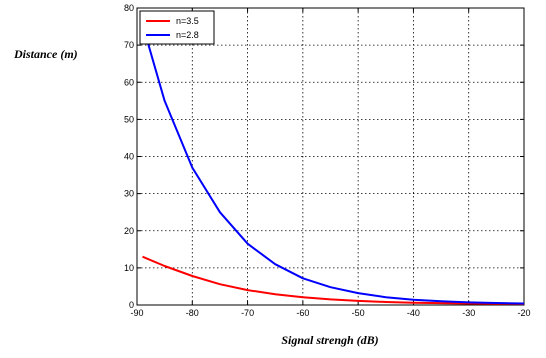 This screenshot has height=358, width=546. I want to click on x-axis-label: Signal strengh (dB), so click(329, 340).